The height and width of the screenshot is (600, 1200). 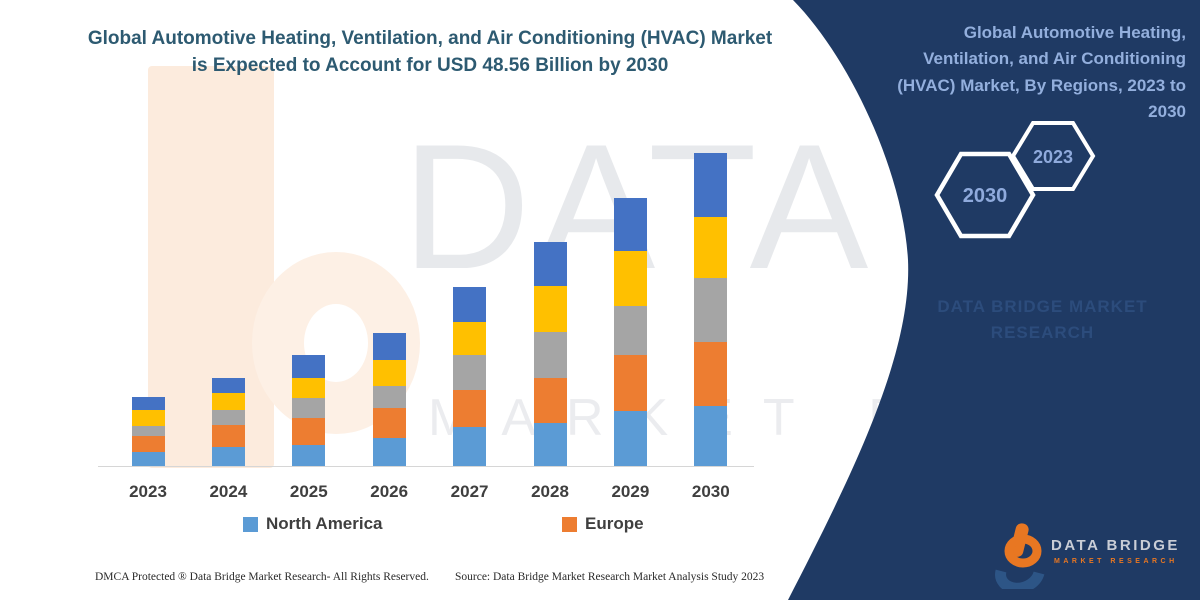 I want to click on legend-item-europe: Europe, so click(x=603, y=524).